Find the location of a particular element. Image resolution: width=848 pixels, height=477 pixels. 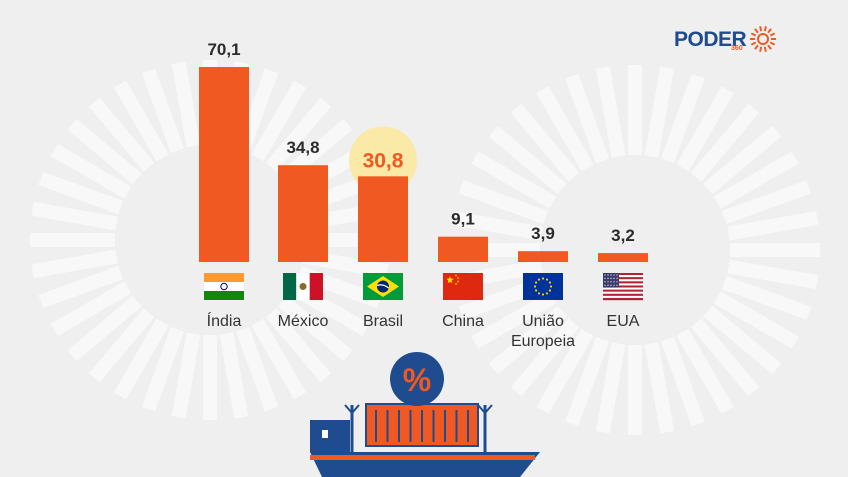

logo-wordmark: PODER is located at coordinates (710, 39).